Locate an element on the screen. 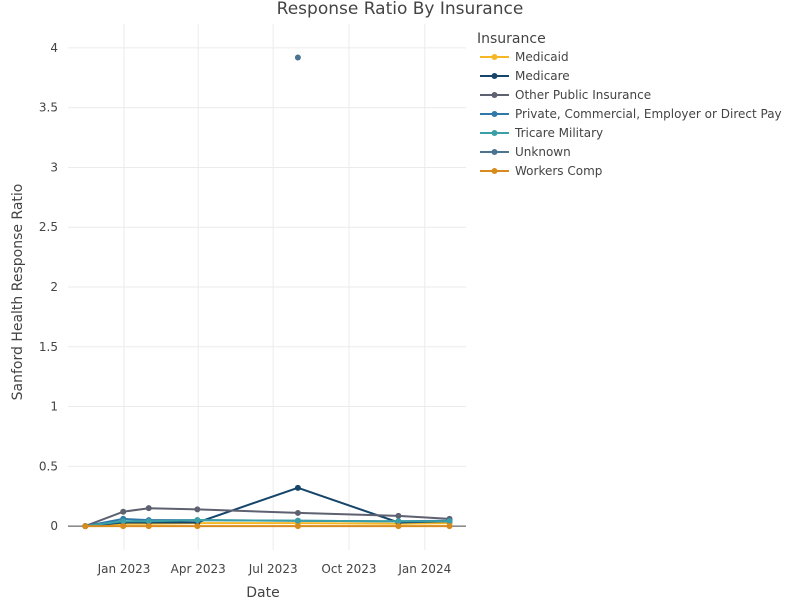 Image resolution: width=800 pixels, height=600 pixels. y-tick-label: 1 is located at coordinates (54, 407).